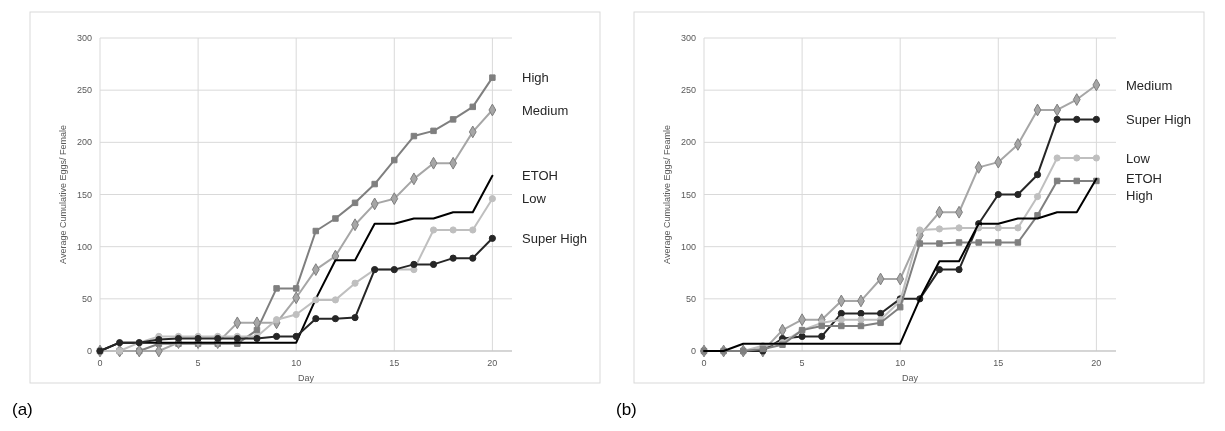  Describe the element at coordinates (626, 409) in the screenshot. I see `text: (b)` at that location.